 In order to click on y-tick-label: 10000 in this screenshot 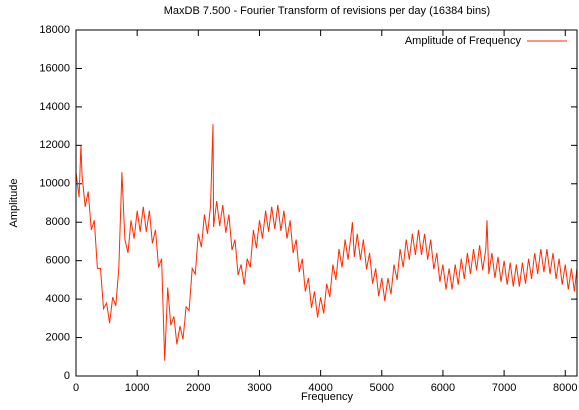, I will do `click(54, 184)`.